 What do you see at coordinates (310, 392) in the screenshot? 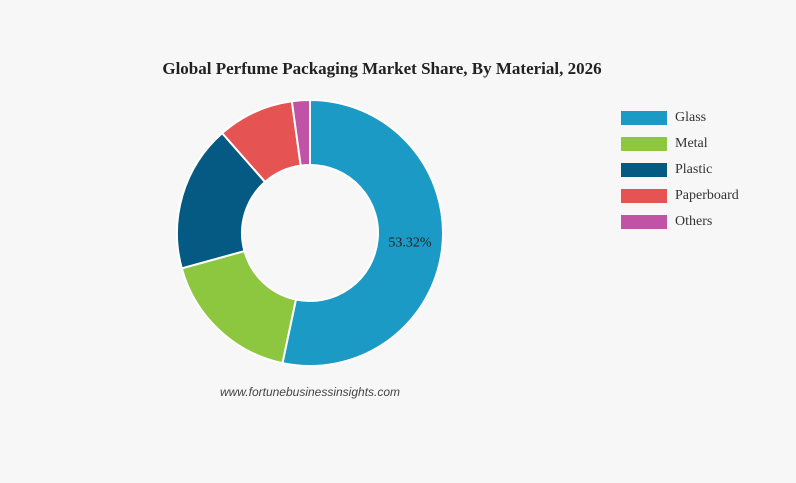
I see `source: www.fortunebusinessinsights.com` at bounding box center [310, 392].